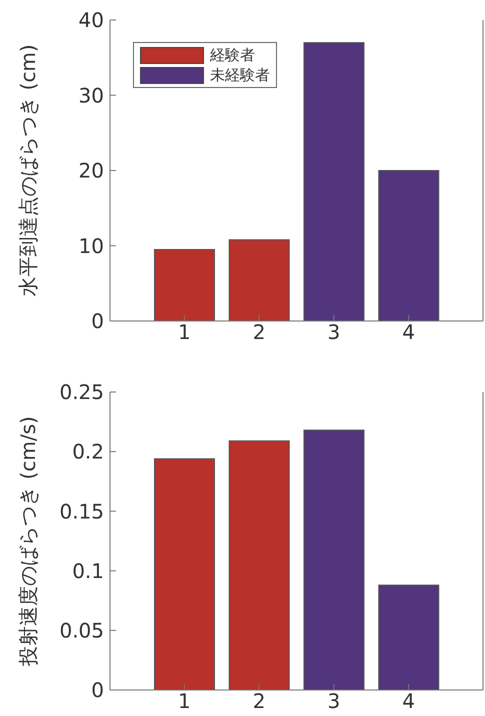  What do you see at coordinates (91, 170) in the screenshot?
I see `y-tick-label: 20` at bounding box center [91, 170].